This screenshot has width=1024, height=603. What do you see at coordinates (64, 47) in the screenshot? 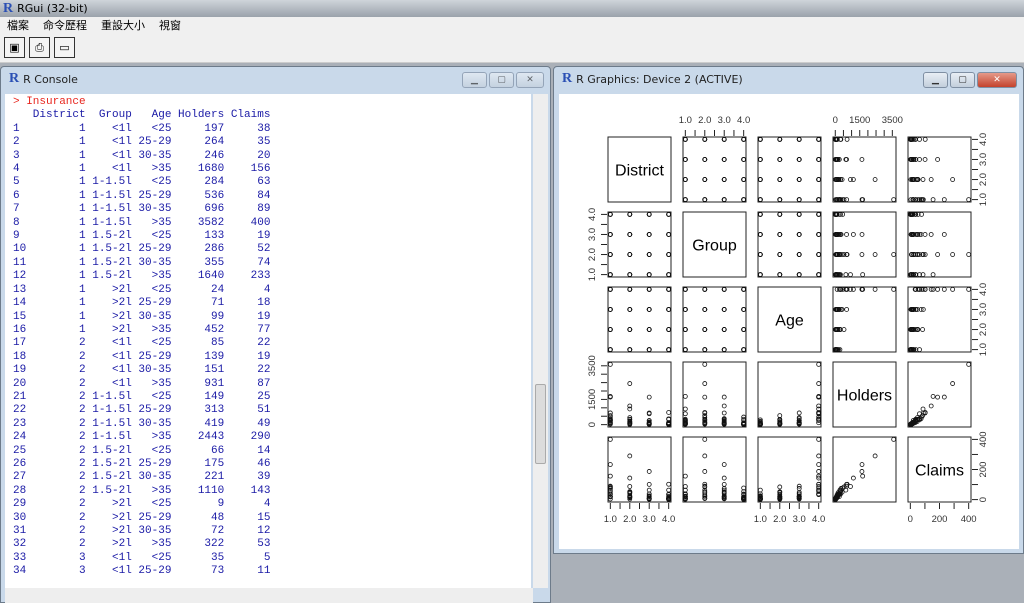
I see `console-window-icon: ▭` at bounding box center [64, 47].